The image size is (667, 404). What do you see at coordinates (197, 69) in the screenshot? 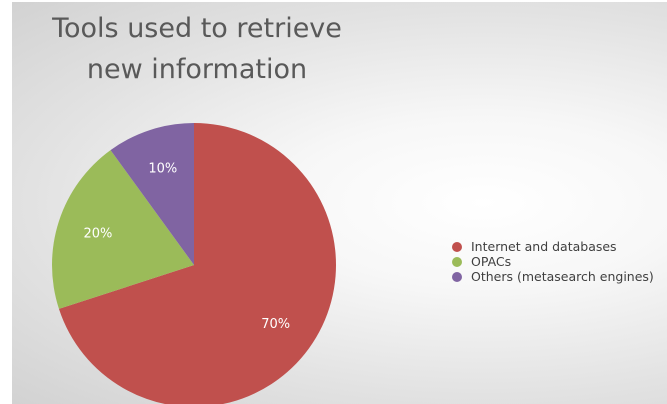
I see `chart-title-line-2: new information` at bounding box center [197, 69].